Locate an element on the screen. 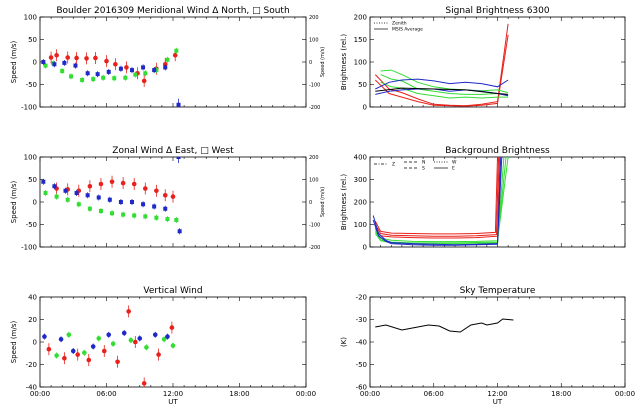 The width and height of the screenshot is (640, 420). y-tick-label-right: 0 is located at coordinates (310, 63).